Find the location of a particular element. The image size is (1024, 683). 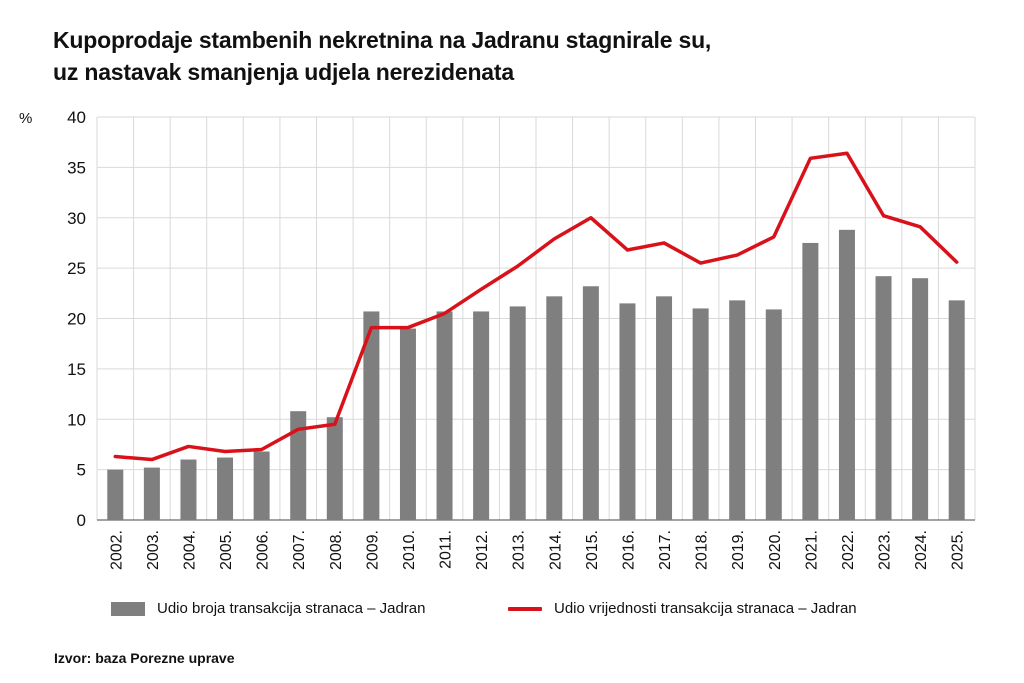

x-tick-label: 2010. is located at coordinates (409, 550).